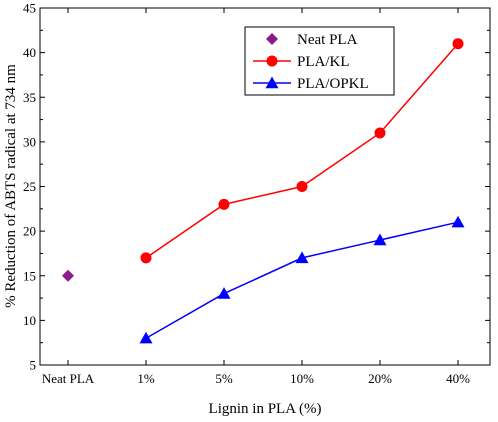 The width and height of the screenshot is (498, 422). I want to click on legend: Neat PLA PLA/KL PLA/OPKL, so click(319, 61).